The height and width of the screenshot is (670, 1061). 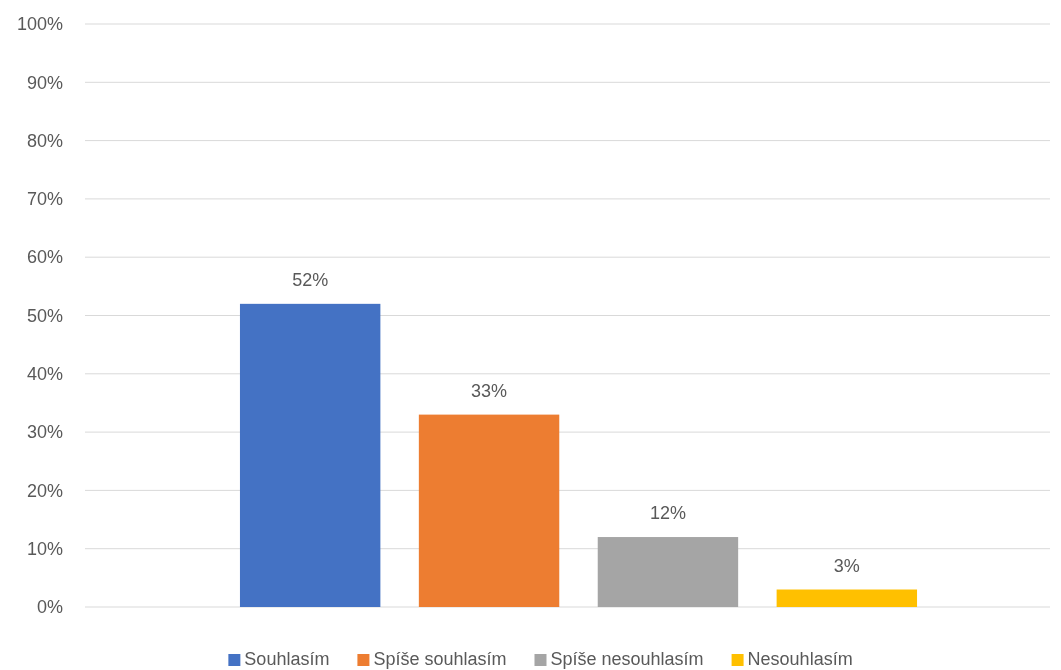 I want to click on y-tick-label: 30%, so click(x=44, y=432).